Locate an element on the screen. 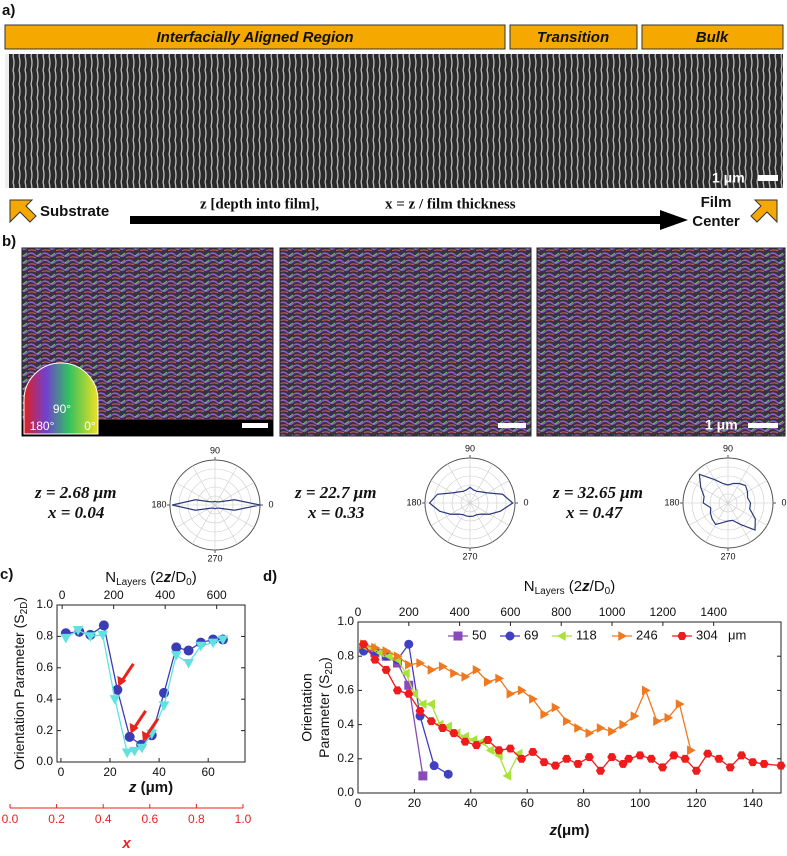 The height and width of the screenshot is (856, 787). axis-end-label: Substrate is located at coordinates (74, 211).